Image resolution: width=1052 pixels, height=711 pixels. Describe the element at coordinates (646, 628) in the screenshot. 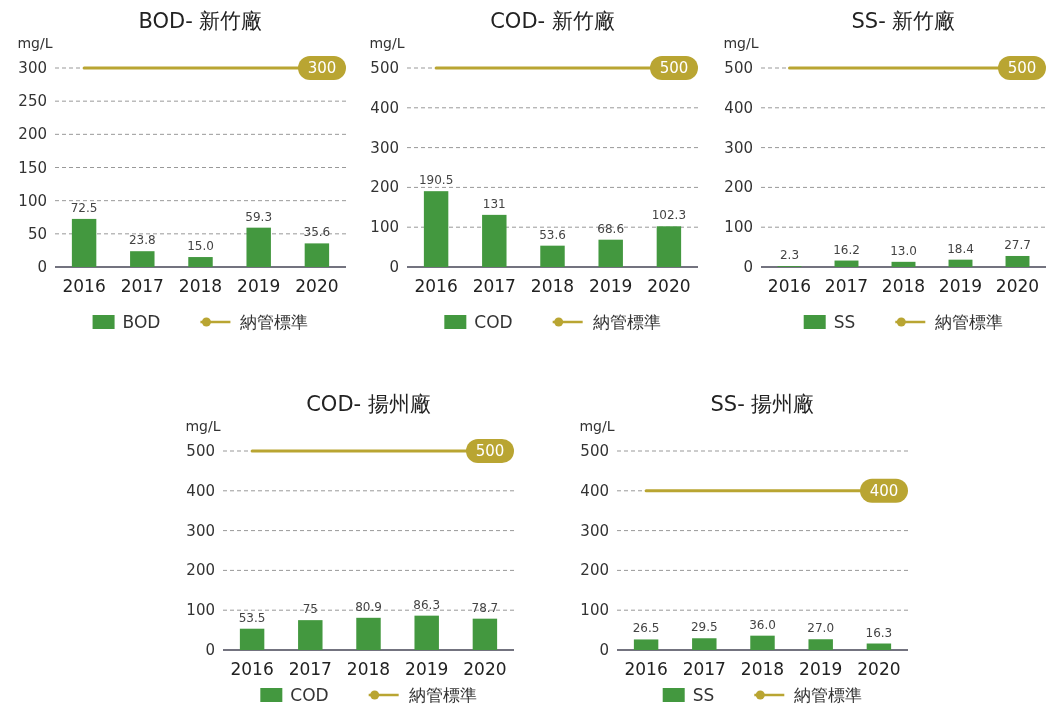

I see `data-label: 26.5` at that location.